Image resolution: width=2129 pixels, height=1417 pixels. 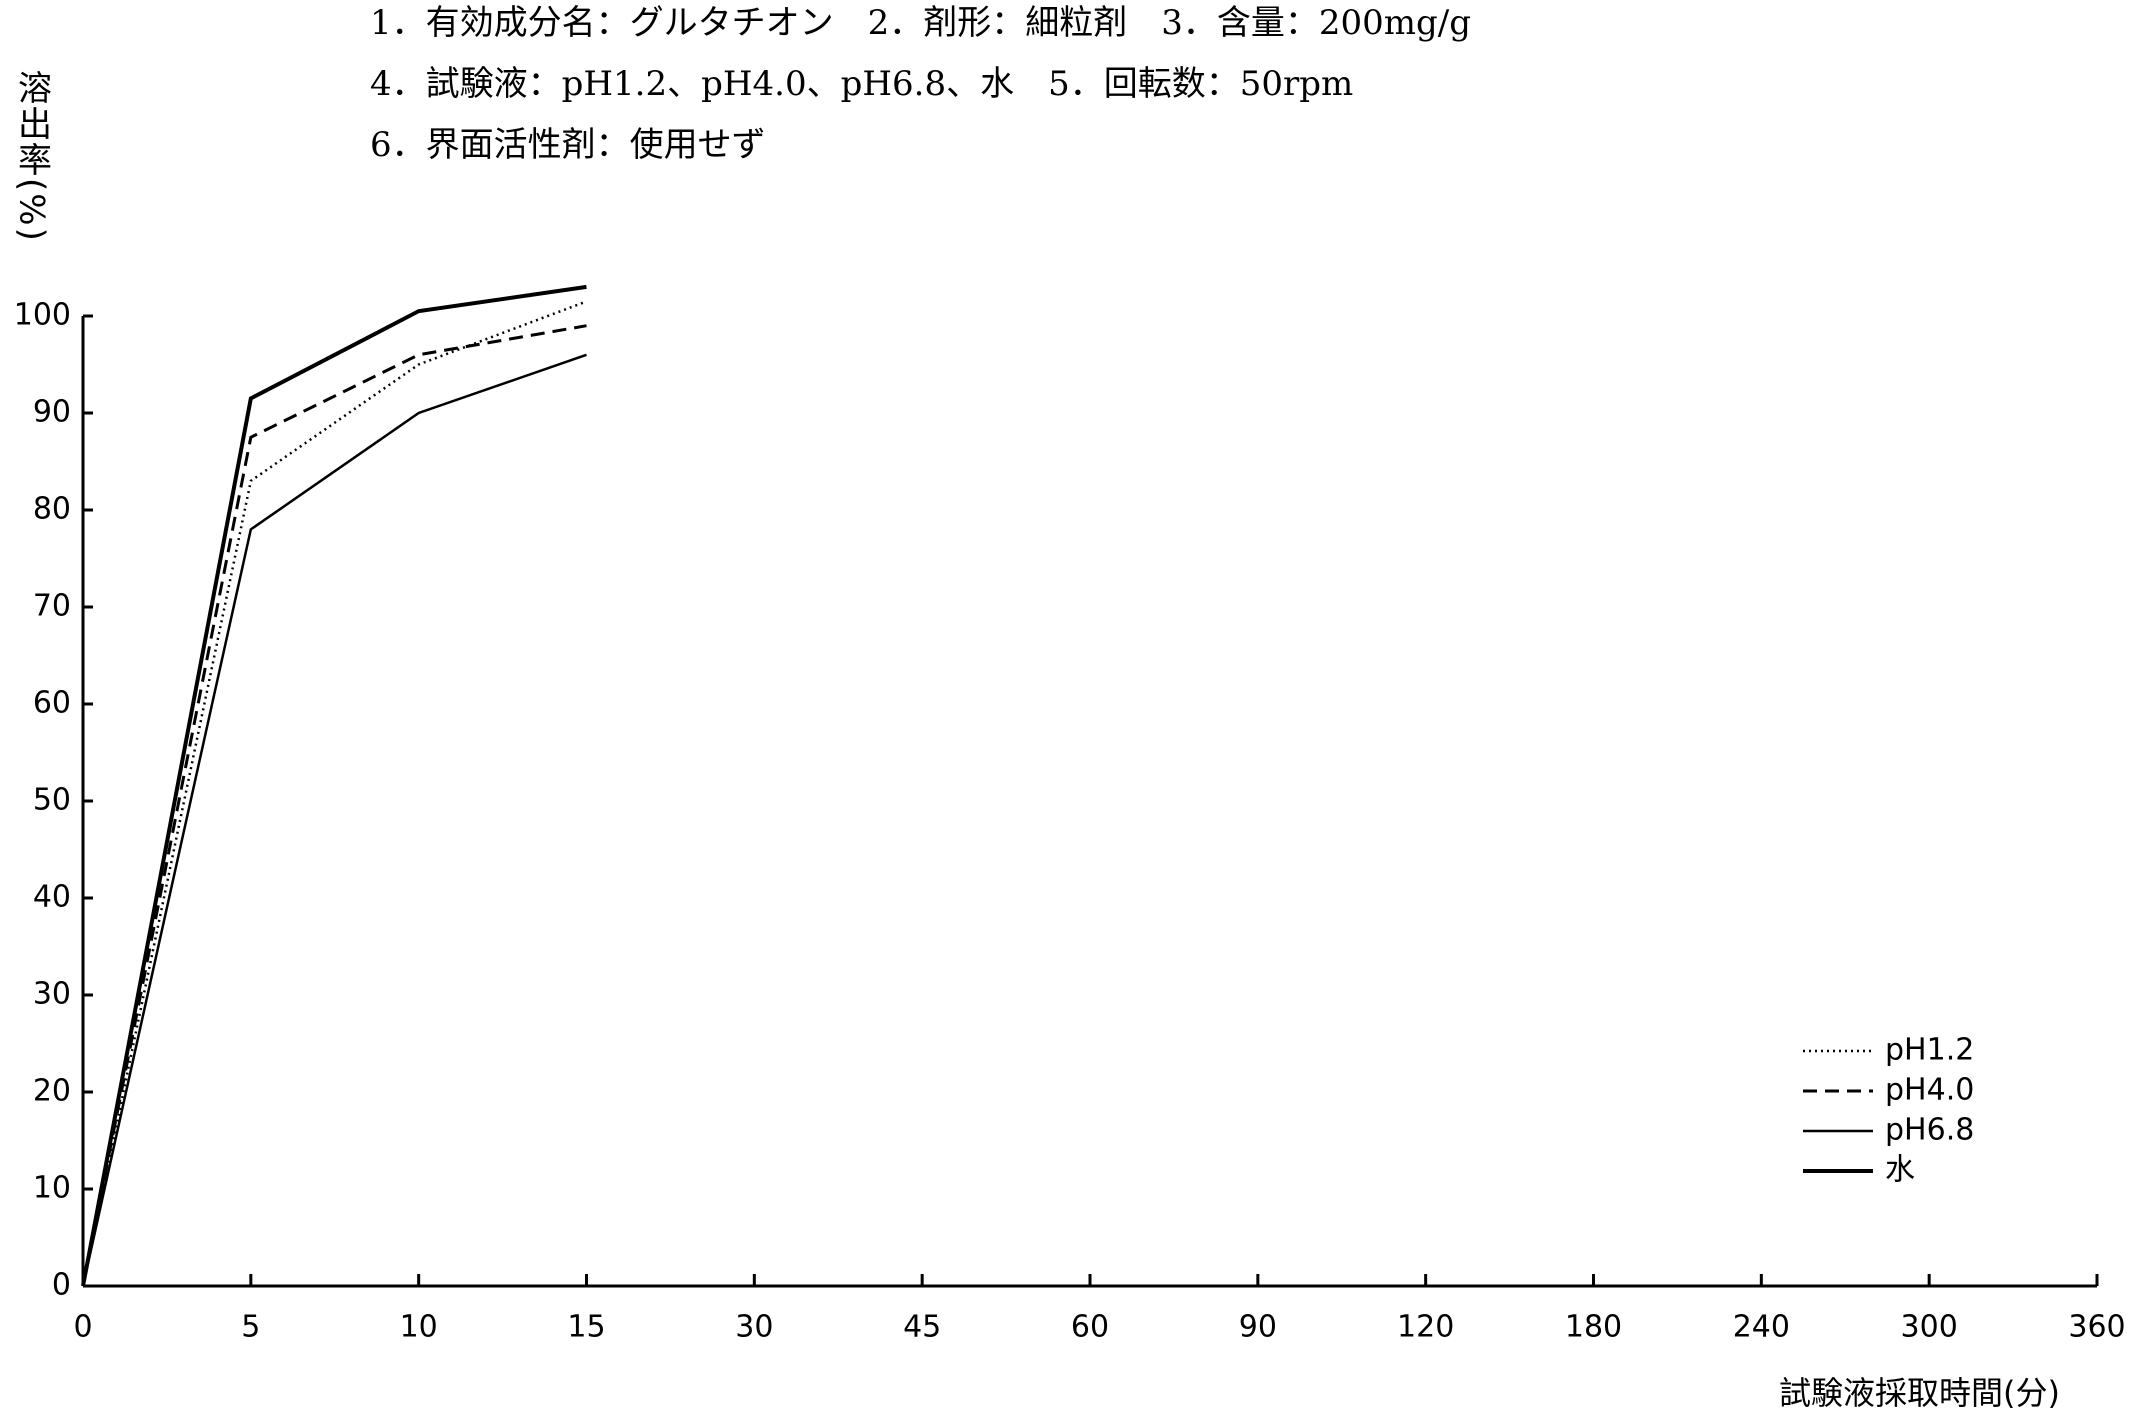 What do you see at coordinates (52, 800) in the screenshot?
I see `y-tick-label: 50` at bounding box center [52, 800].